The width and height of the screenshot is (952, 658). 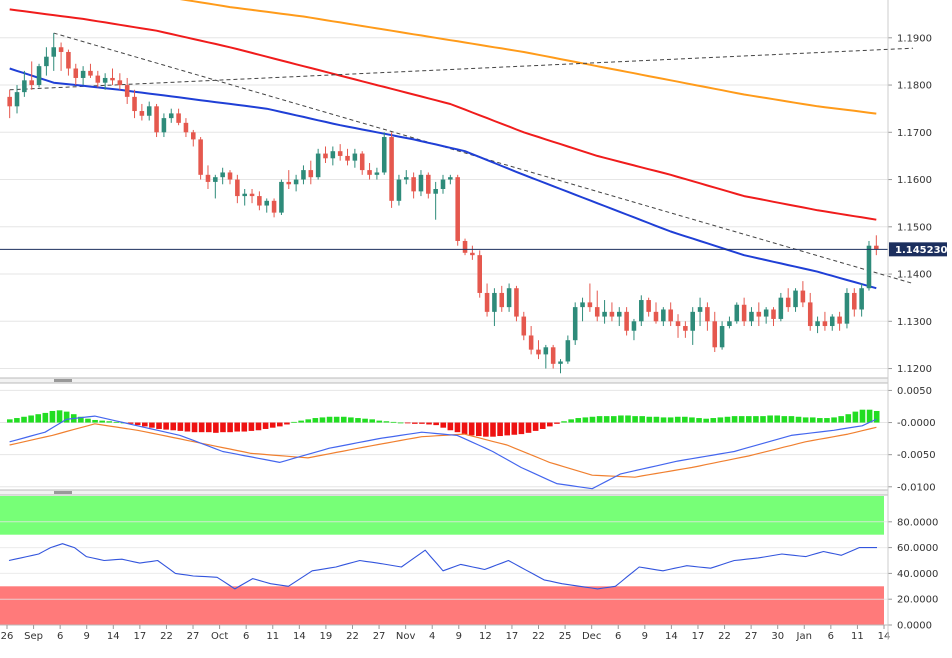 I want to click on x-tick-label: 22, so click(x=538, y=636).